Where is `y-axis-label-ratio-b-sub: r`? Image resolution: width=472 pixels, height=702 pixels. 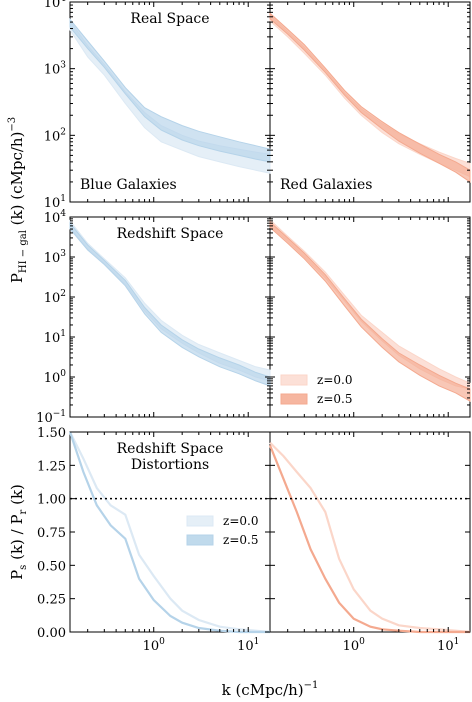 y-axis-label-ratio-b-sub: r is located at coordinates (23, 511).